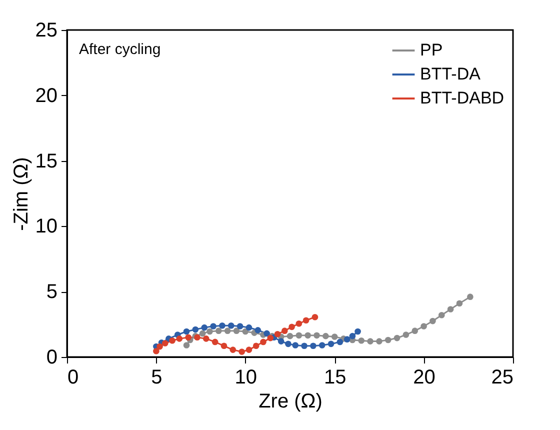  Describe the element at coordinates (46, 31) in the screenshot. I see `y-tick-label: 25` at that location.